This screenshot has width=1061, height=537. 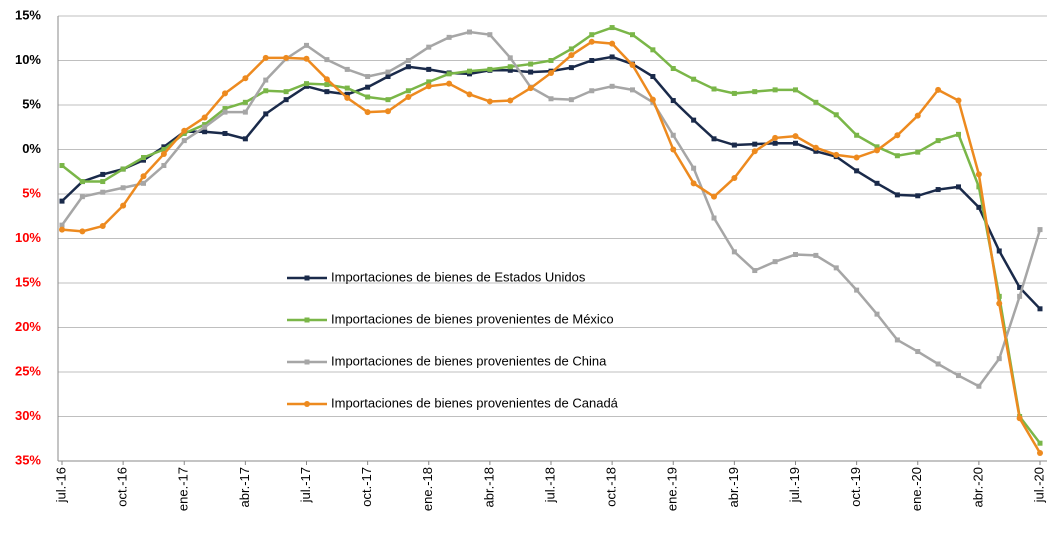 I want to click on x-tick-label: abr.-18, so click(x=488, y=487).